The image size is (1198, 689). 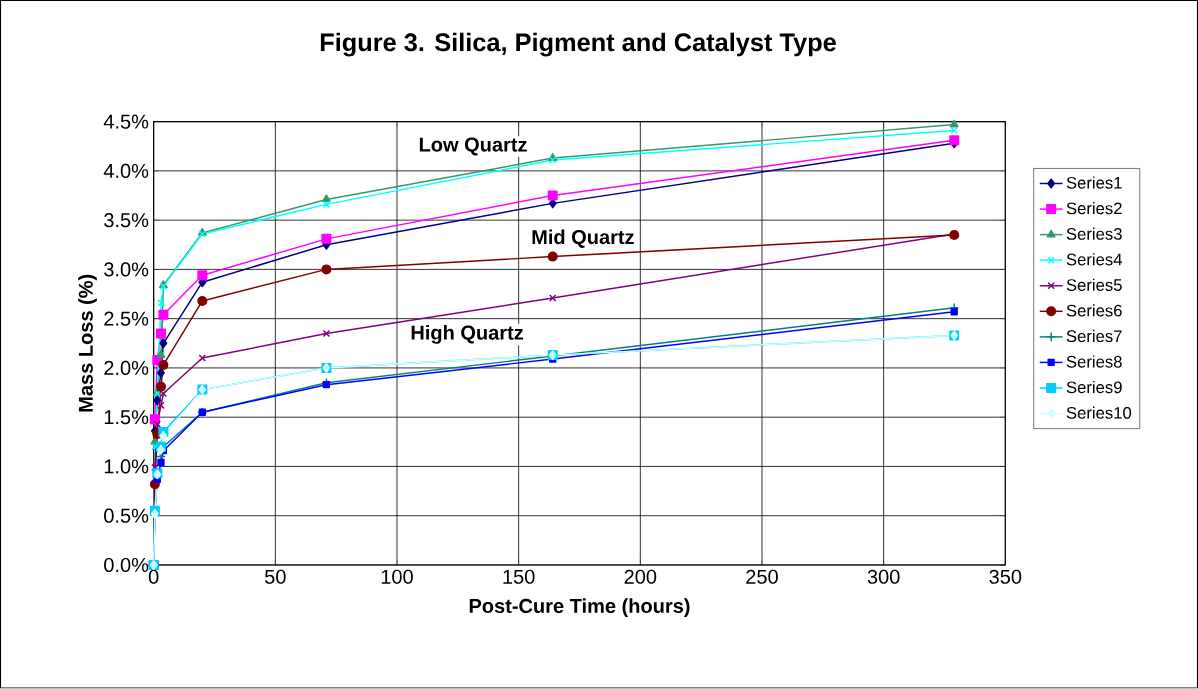 I want to click on annotation: Mid Quartz, so click(x=583, y=239).